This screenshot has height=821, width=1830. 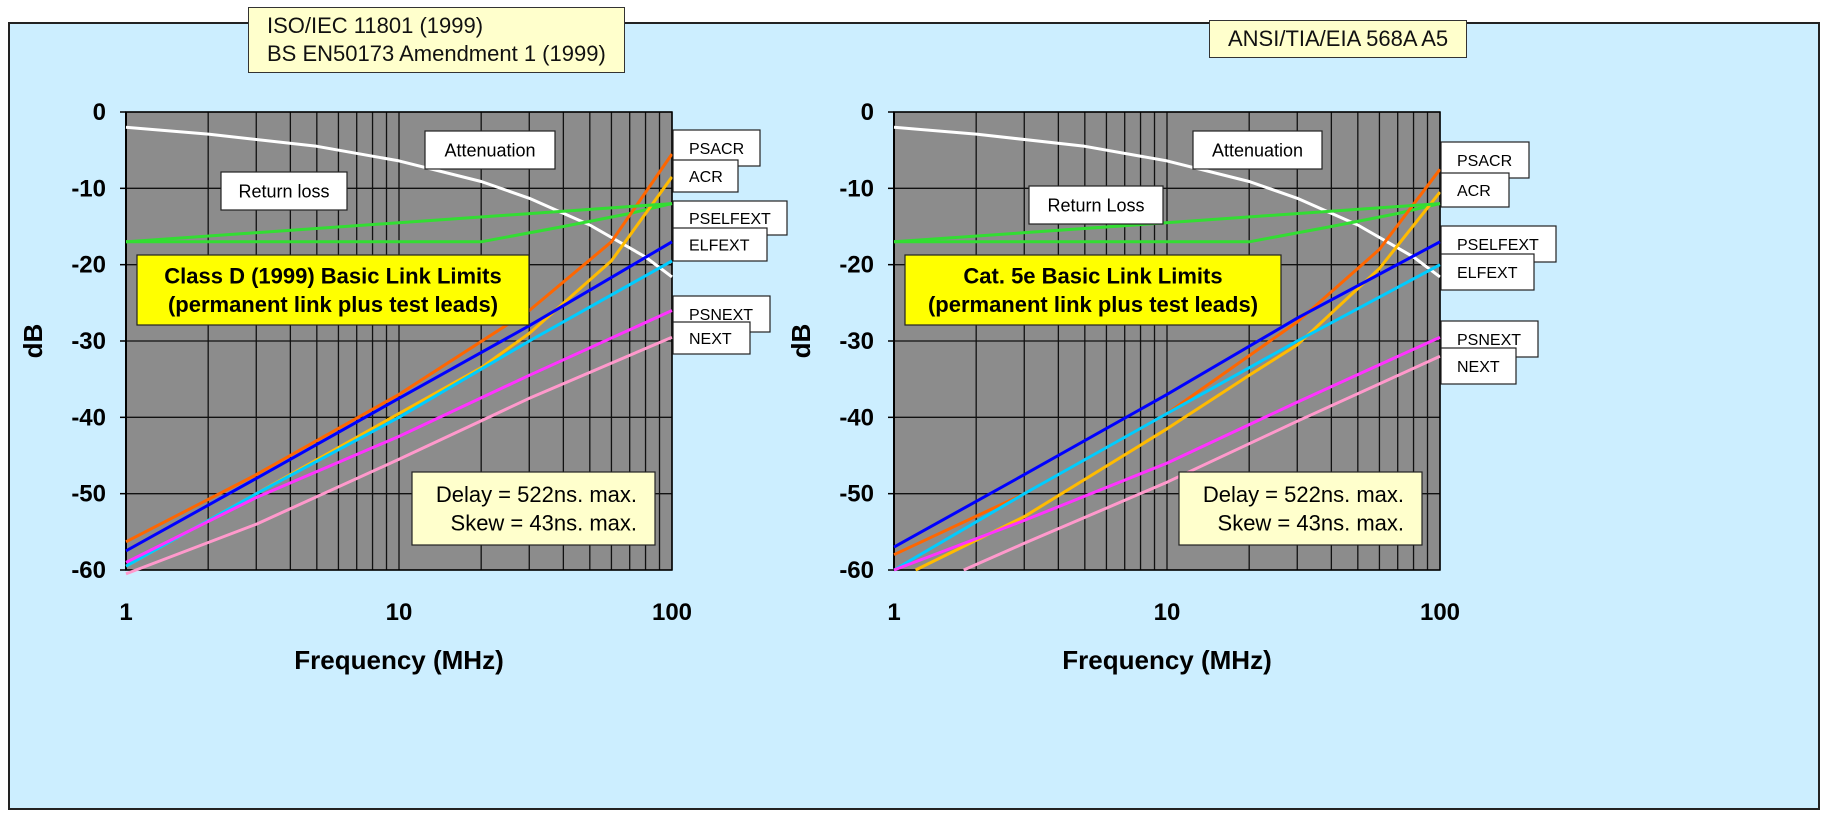 I want to click on return-loss-label: Return Loss, so click(x=1096, y=205).